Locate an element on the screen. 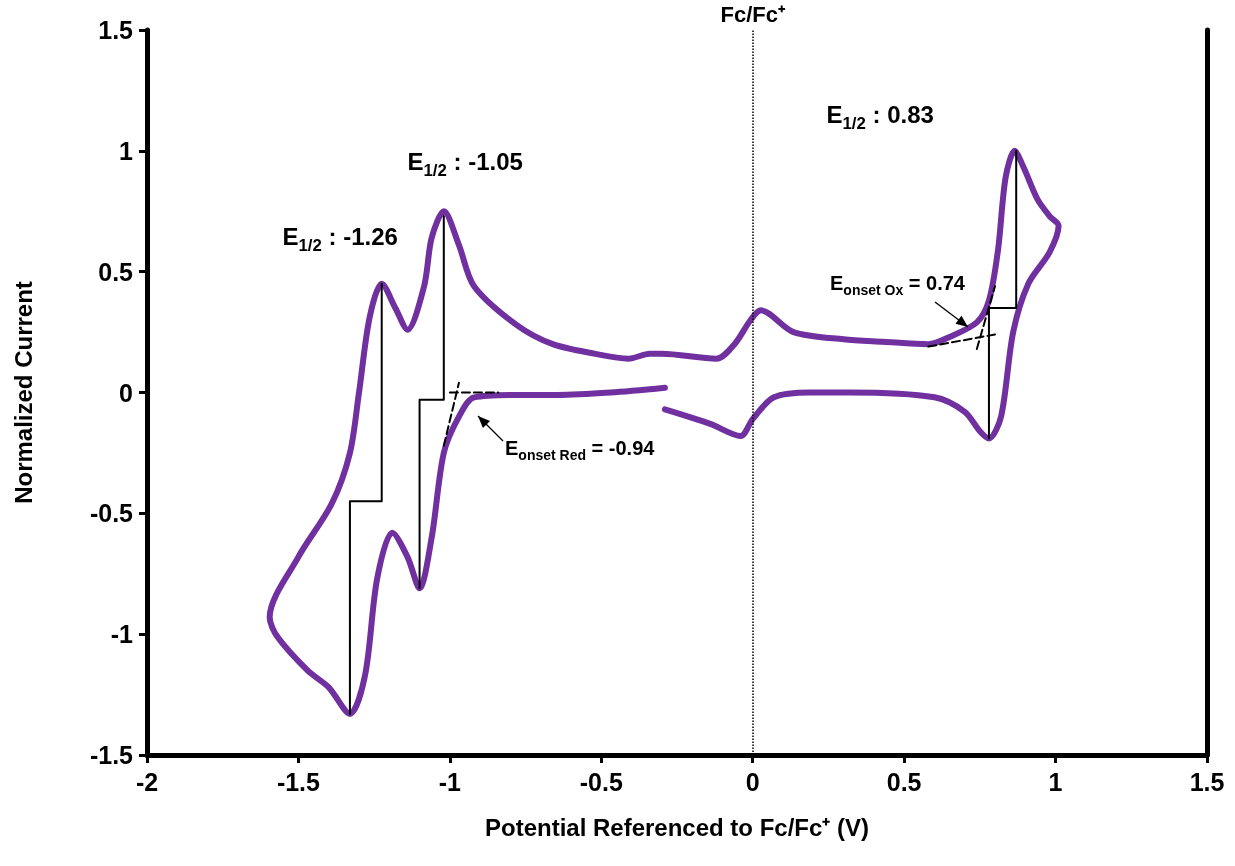 The width and height of the screenshot is (1235, 866). y-tick-label: 0 is located at coordinates (126, 392).